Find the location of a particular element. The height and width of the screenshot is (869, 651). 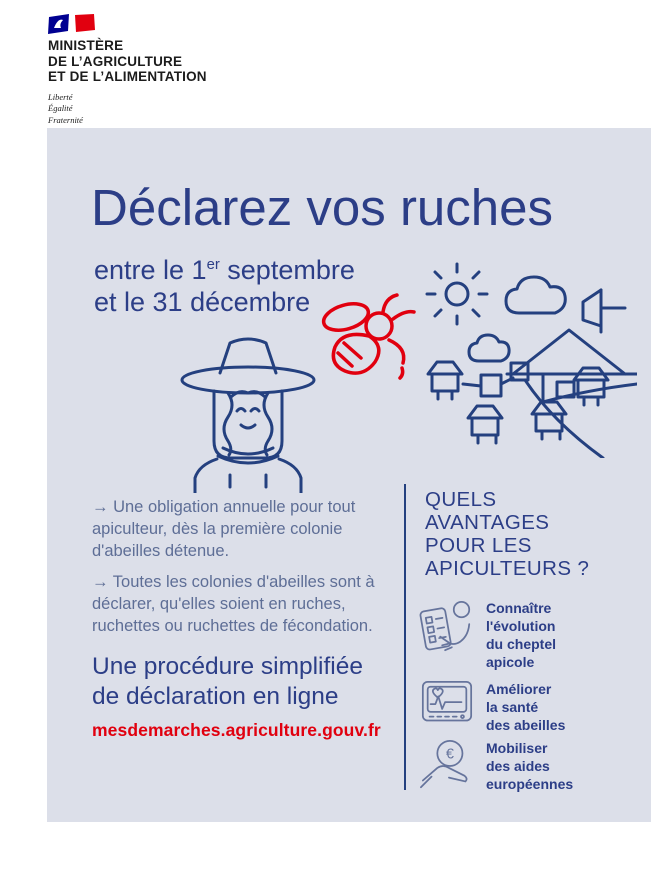

advantages-heading-line: POUR LES is located at coordinates (478, 546).